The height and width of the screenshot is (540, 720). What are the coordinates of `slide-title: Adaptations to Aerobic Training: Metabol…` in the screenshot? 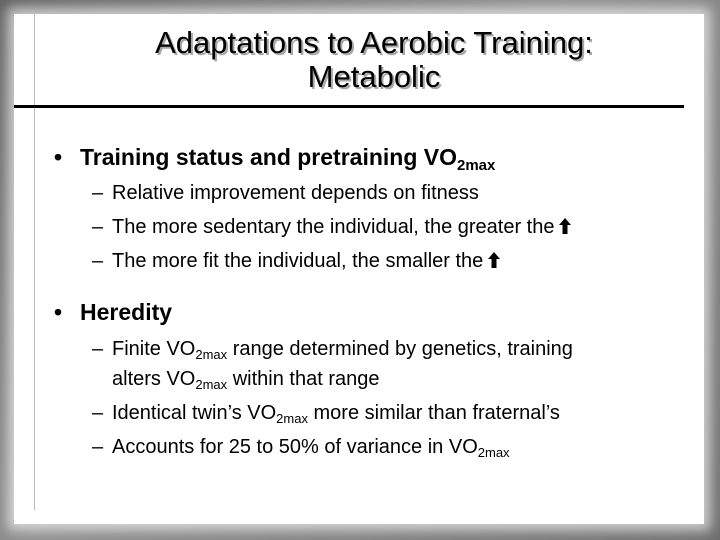 It's located at (374, 60).